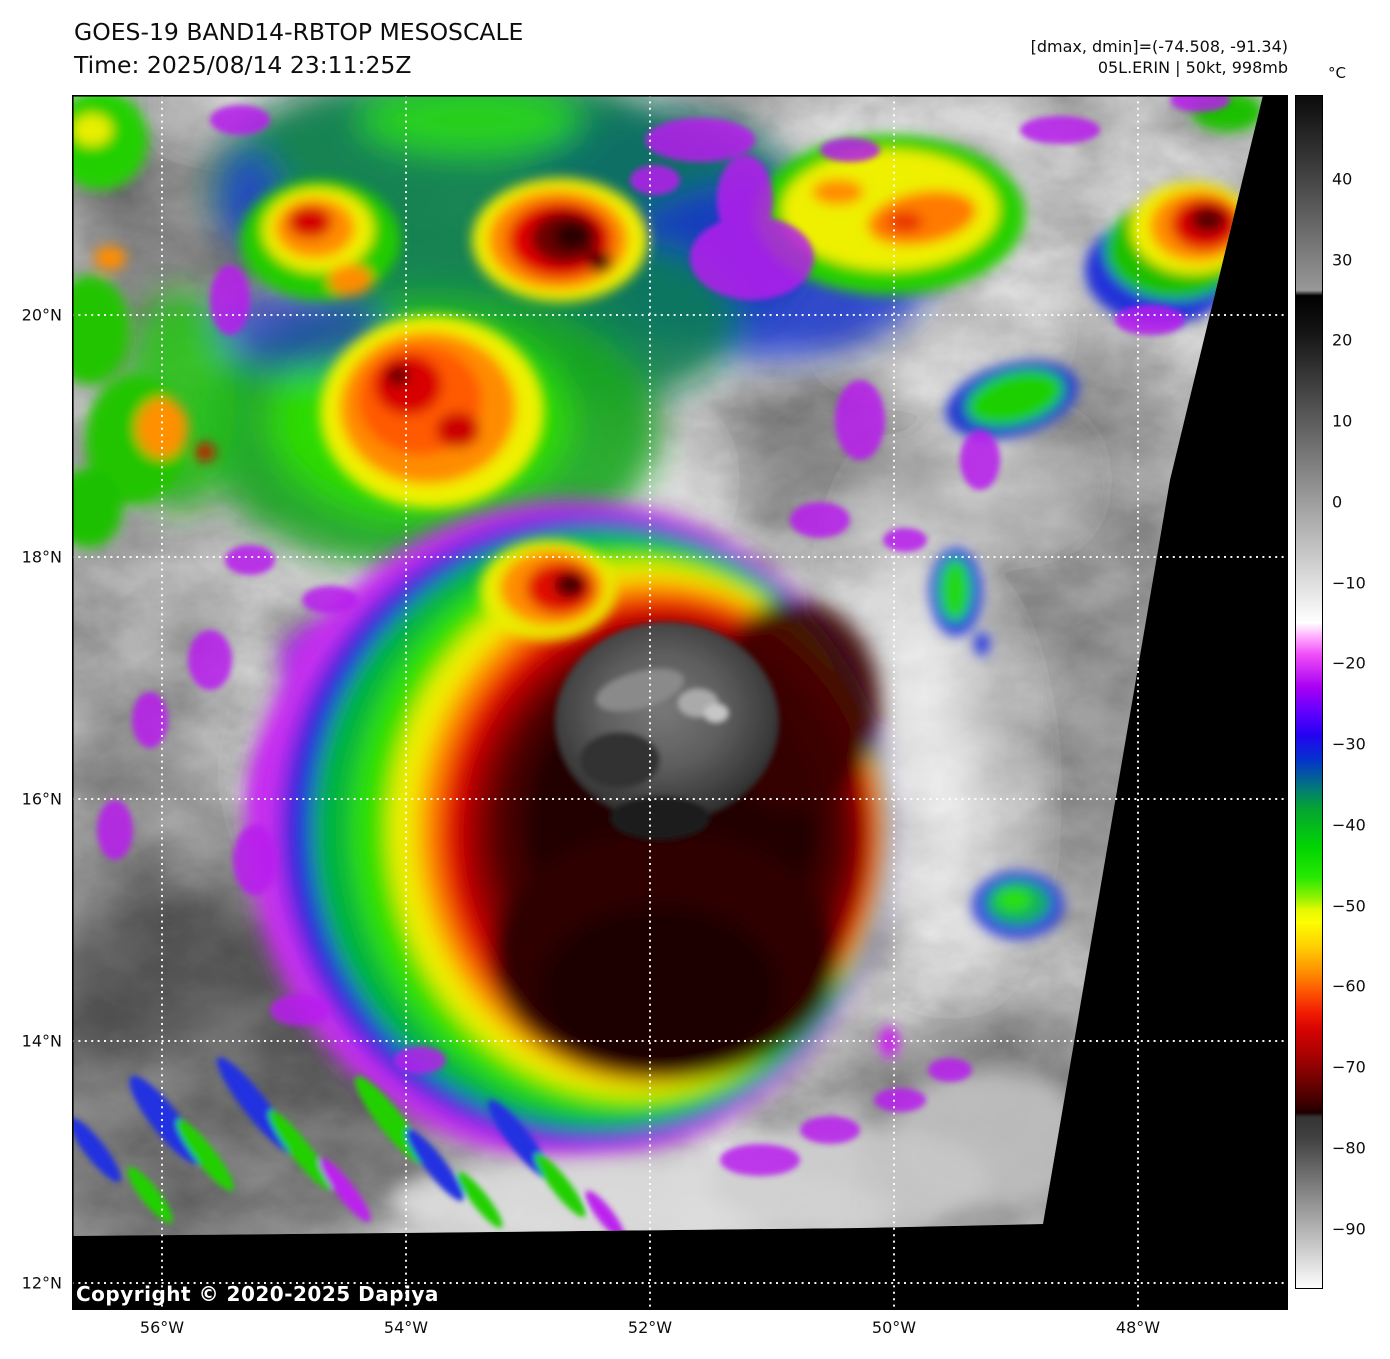  What do you see at coordinates (41, 557) in the screenshot?
I see `lat-tick-label: 18°N` at bounding box center [41, 557].